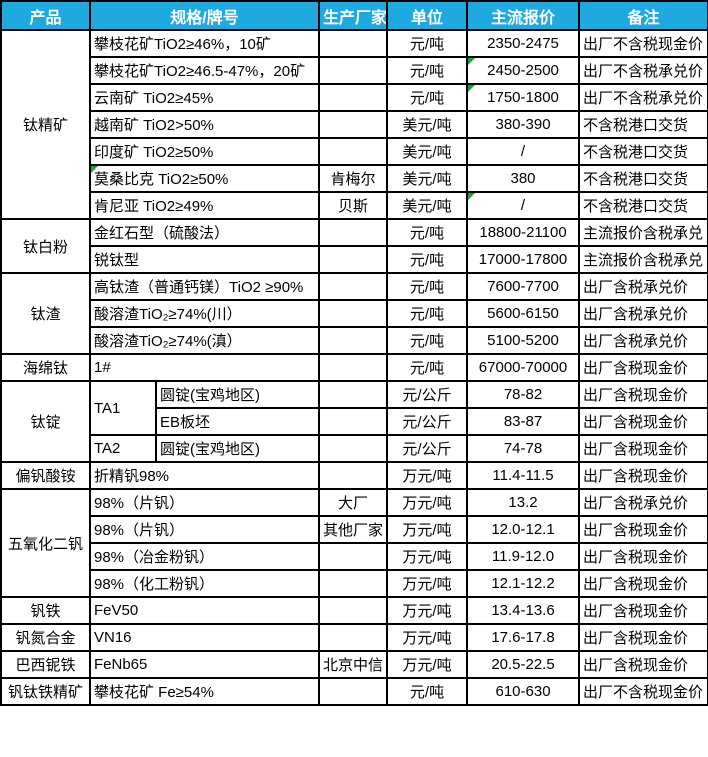 This screenshot has height=757, width=708. I want to click on cell-price: 1750-1800, so click(523, 97).